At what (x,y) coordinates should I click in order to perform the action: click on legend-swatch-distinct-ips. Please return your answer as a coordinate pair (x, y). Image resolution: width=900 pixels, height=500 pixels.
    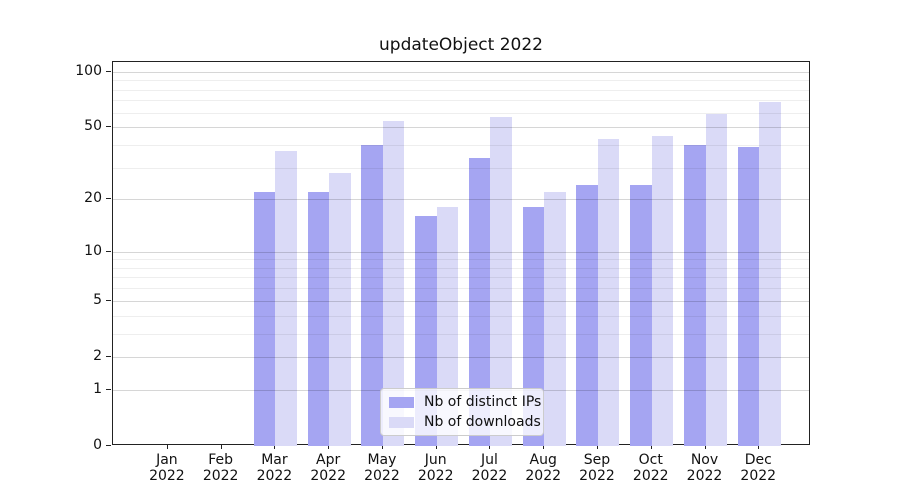
    Looking at the image, I should click on (401, 402).